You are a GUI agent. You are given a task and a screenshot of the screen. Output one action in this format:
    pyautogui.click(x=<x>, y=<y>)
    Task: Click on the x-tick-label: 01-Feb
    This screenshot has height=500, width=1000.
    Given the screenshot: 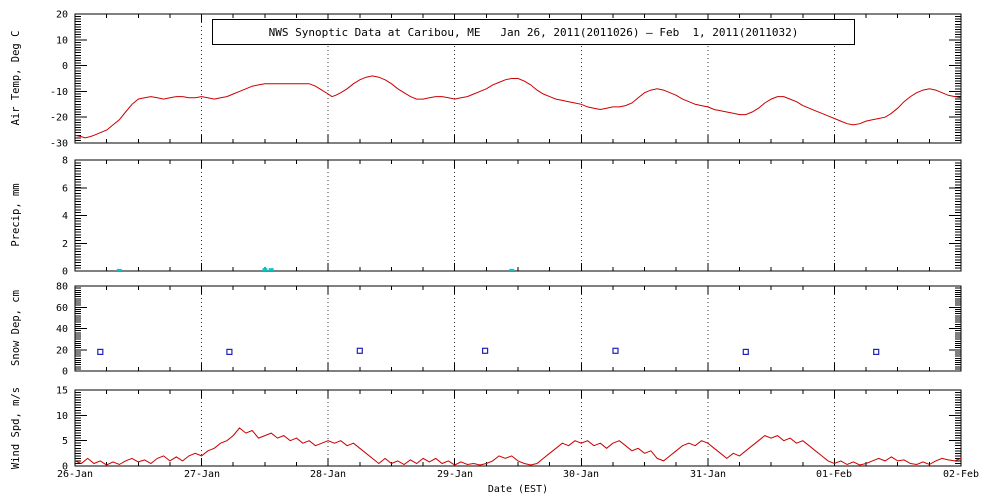 What is the action you would take?
    pyautogui.click(x=834, y=474)
    